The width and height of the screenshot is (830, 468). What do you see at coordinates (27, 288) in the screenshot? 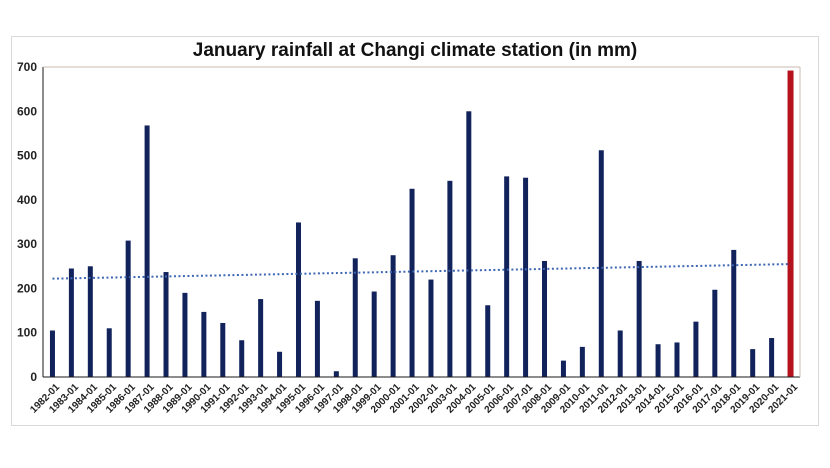
I see `y-tick-label: 200` at bounding box center [27, 288].